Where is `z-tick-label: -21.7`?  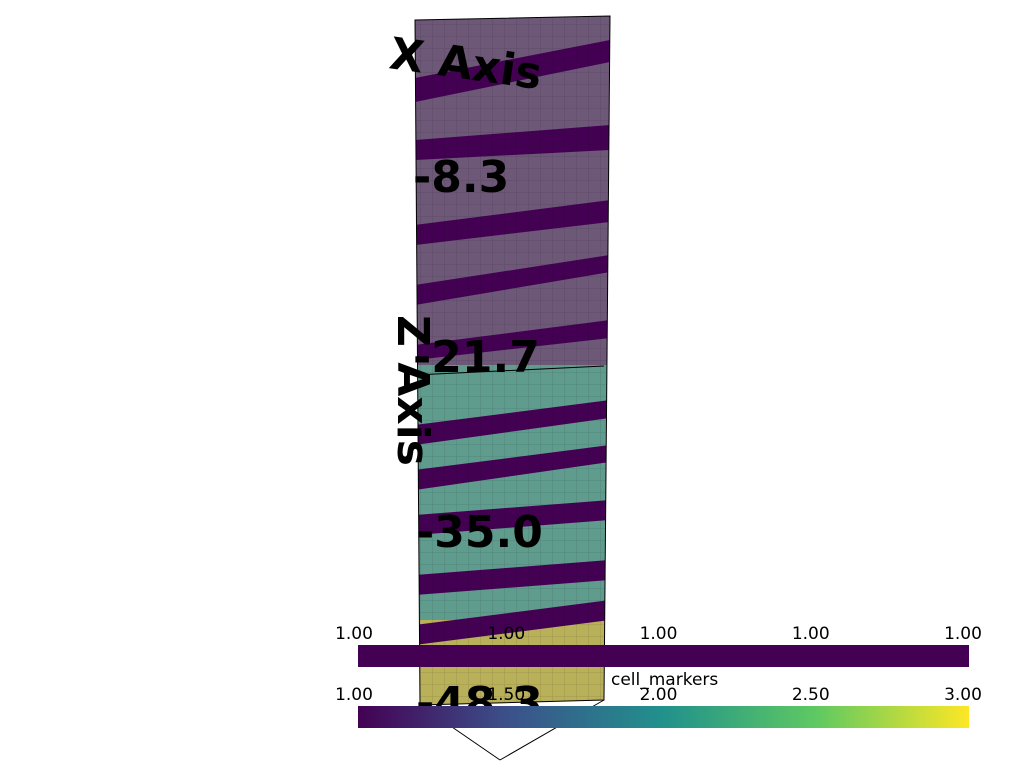
z-tick-label: -21.7 is located at coordinates (476, 357).